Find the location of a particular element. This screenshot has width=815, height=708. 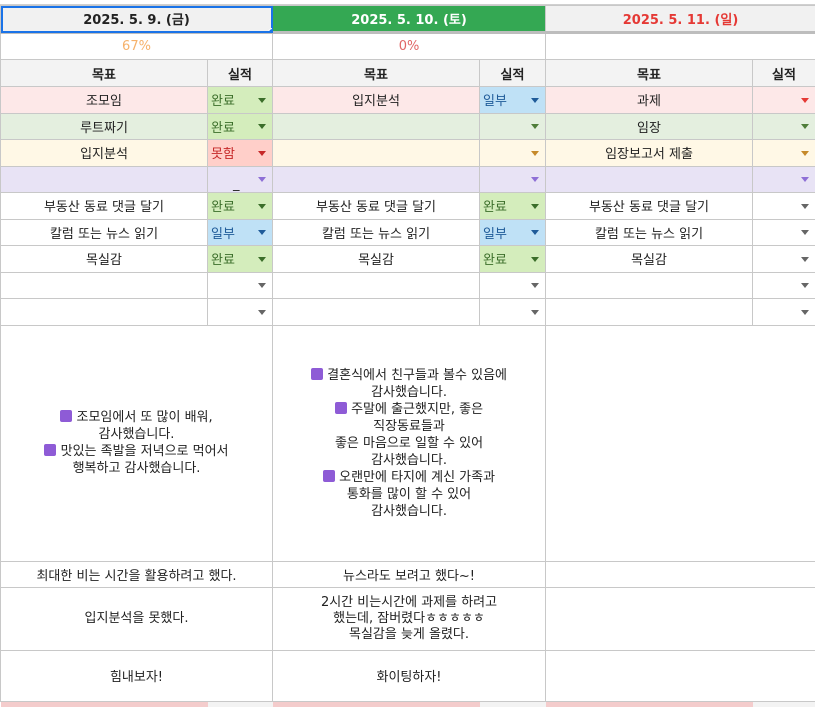

reflection-note1: 뉴스라도 보려고 했다~! is located at coordinates (409, 574).